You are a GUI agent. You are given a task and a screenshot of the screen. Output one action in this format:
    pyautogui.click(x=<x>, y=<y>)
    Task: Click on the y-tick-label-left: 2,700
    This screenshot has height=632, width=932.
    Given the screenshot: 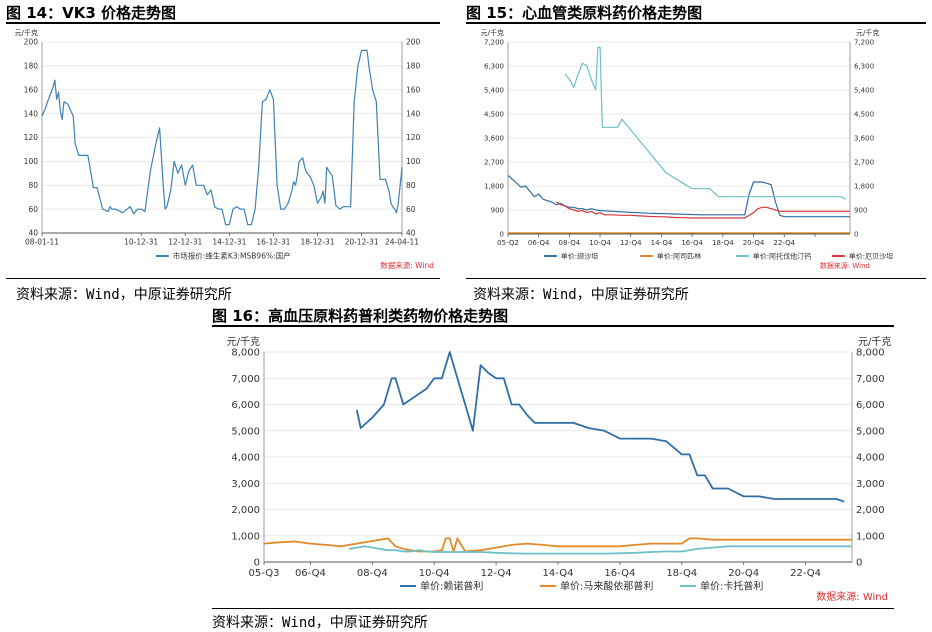 What is the action you would take?
    pyautogui.click(x=494, y=162)
    